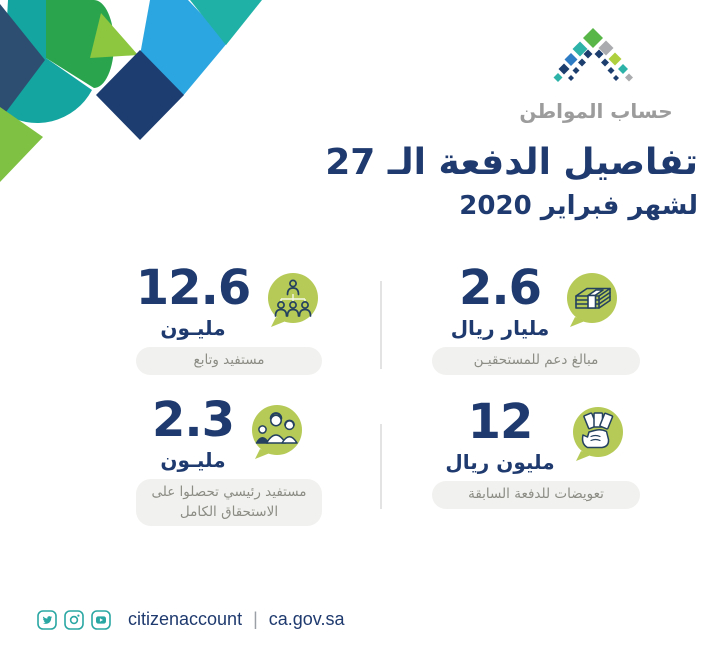 The height and width of the screenshot is (651, 720). I want to click on title-line-1: تفاصيل الدفعة الـ 27, so click(511, 162).